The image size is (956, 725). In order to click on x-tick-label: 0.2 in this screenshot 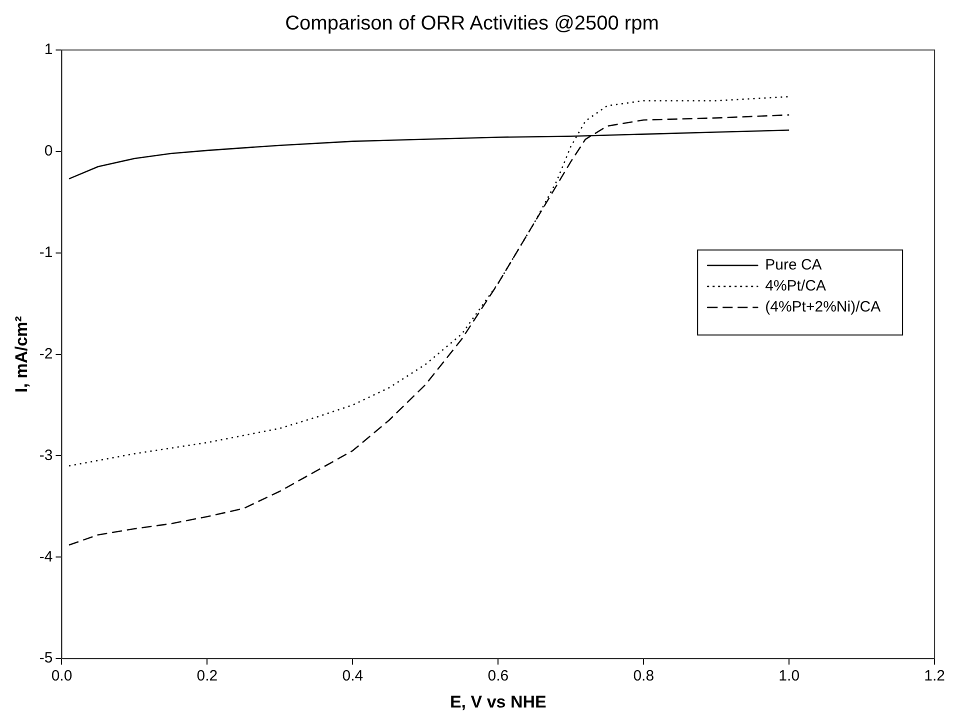, I will do `click(207, 676)`.